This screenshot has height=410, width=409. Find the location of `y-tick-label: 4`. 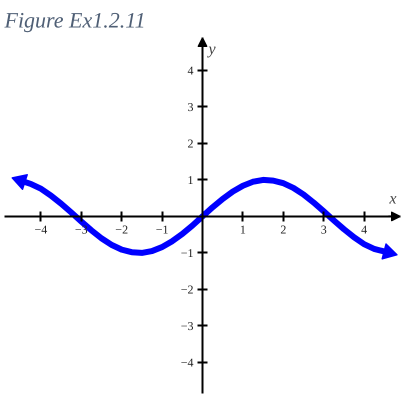

y-tick-label: 4 is located at coordinates (191, 70).